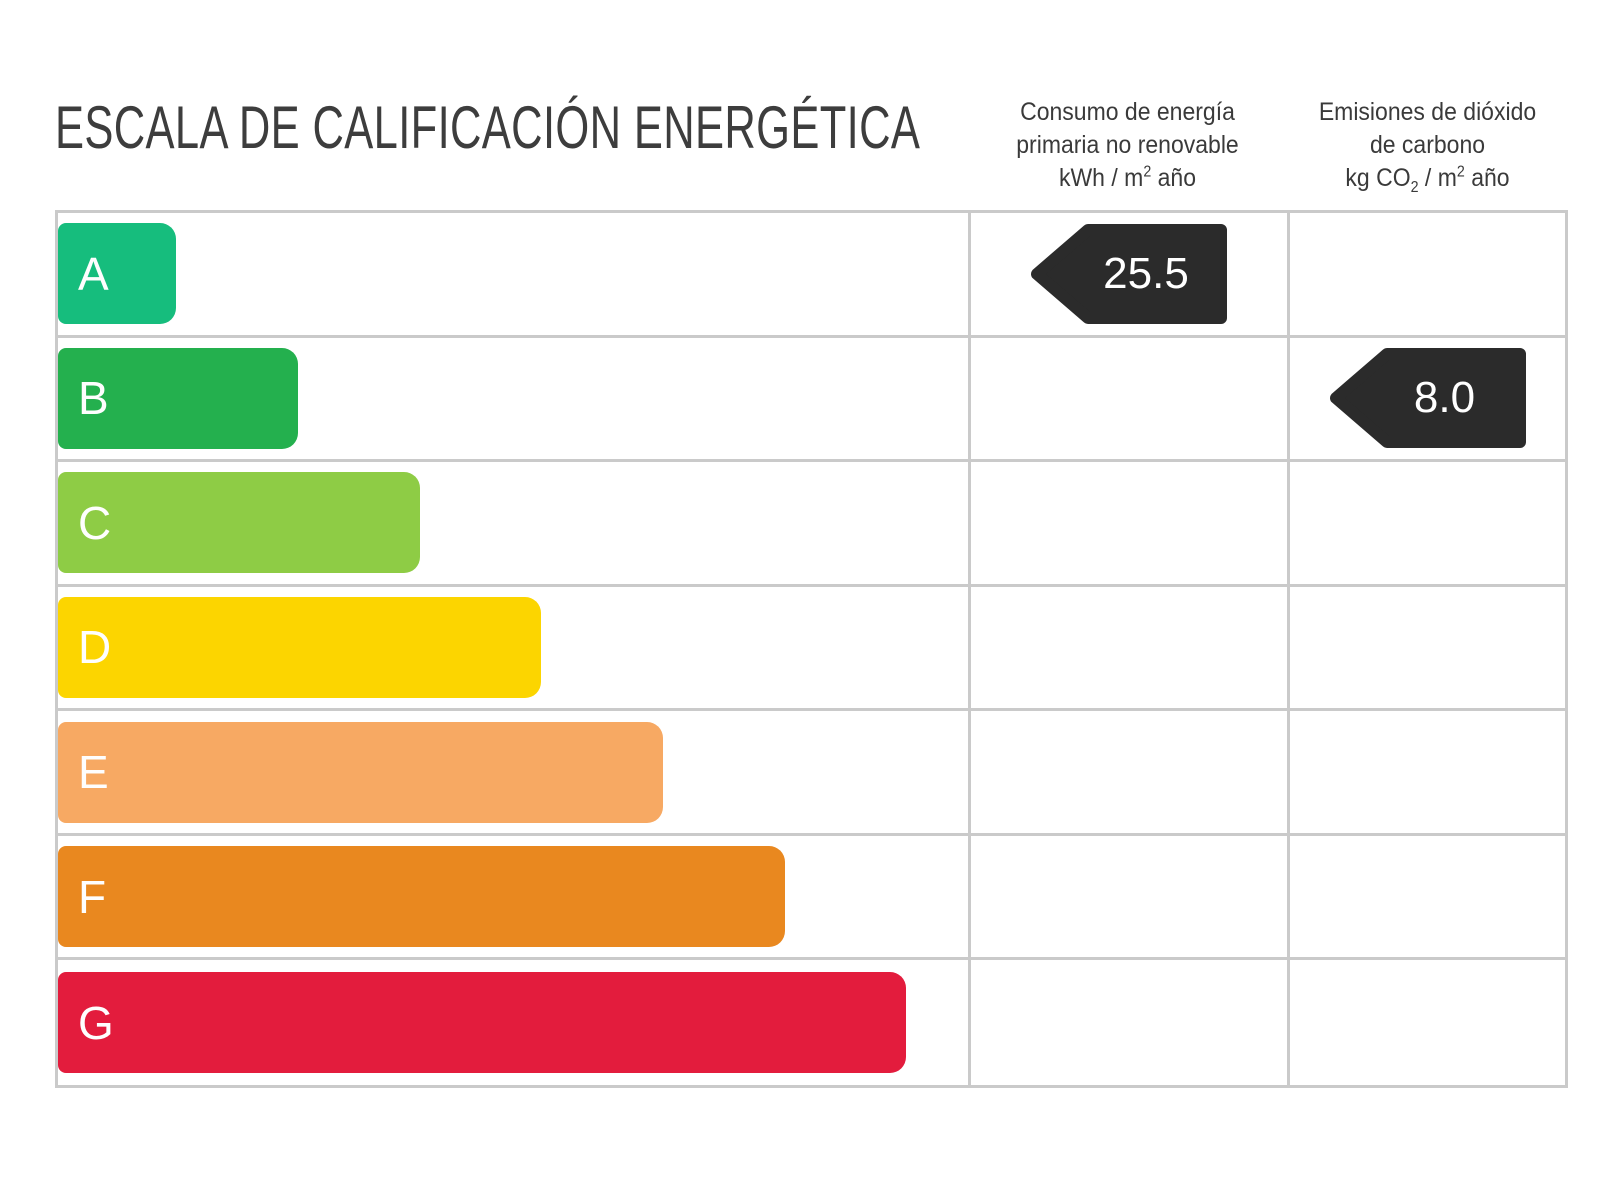 The image size is (1600, 1200). I want to click on table-row-a: A 25.5, so click(811, 275).